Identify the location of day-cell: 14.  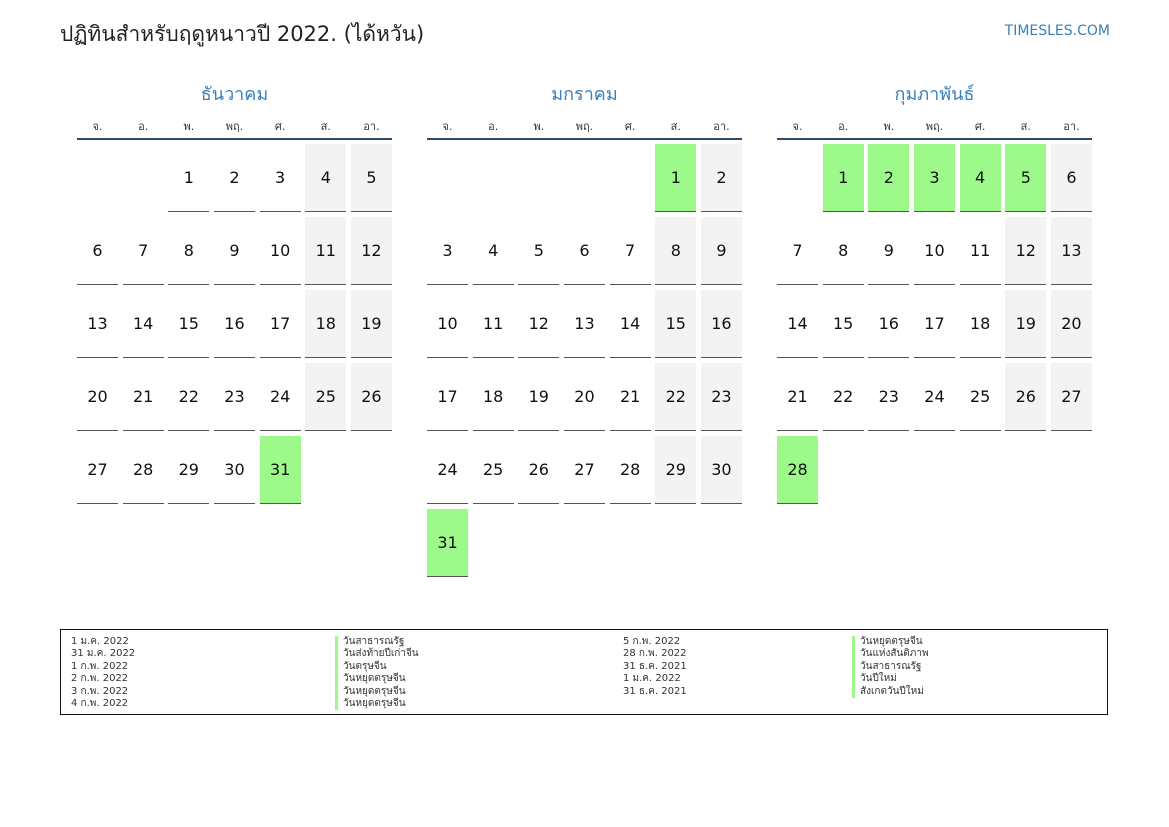
(797, 324).